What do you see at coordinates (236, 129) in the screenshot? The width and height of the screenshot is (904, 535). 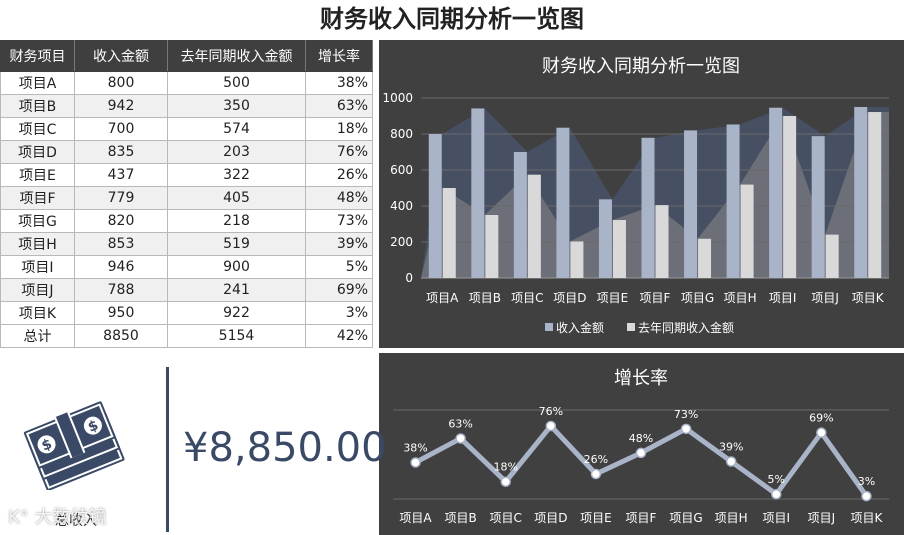 I see `cell-last-year-income: 574` at bounding box center [236, 129].